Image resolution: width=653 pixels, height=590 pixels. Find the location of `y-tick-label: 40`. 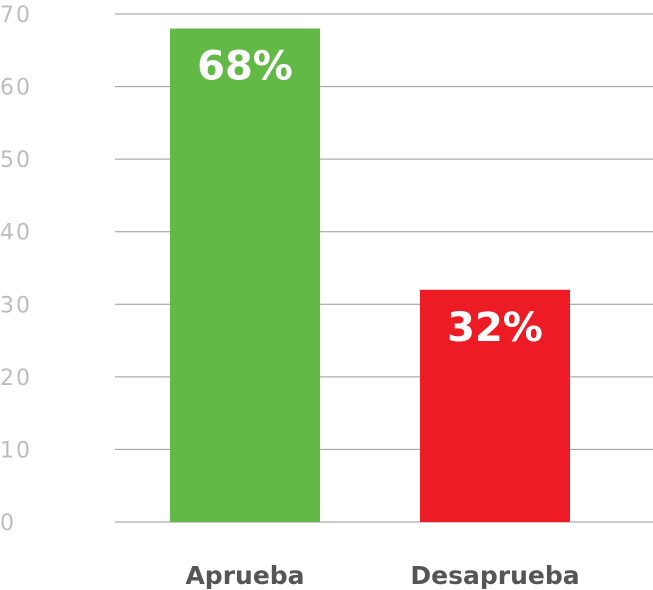

y-tick-label: 40 is located at coordinates (16, 233).